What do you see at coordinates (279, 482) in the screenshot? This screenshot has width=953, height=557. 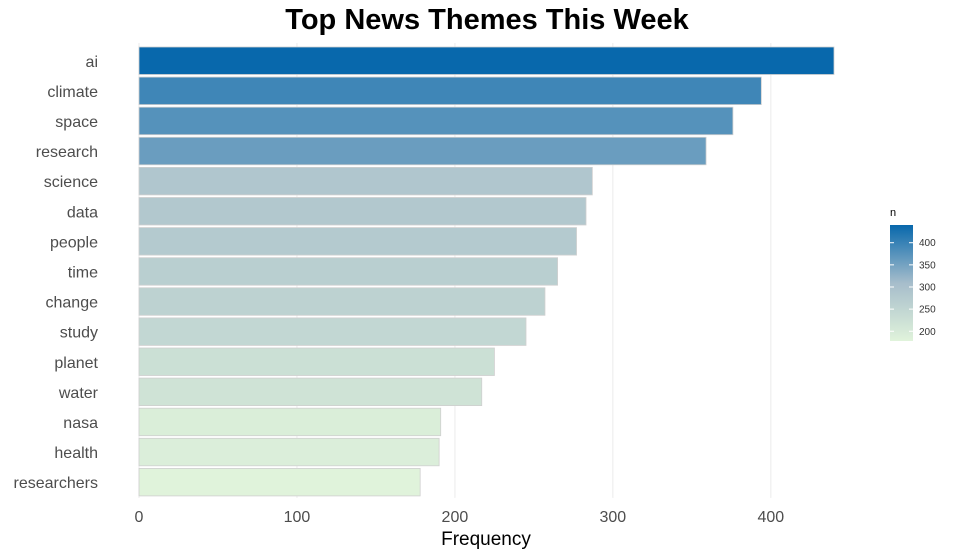 I see `bar-researchers` at bounding box center [279, 482].